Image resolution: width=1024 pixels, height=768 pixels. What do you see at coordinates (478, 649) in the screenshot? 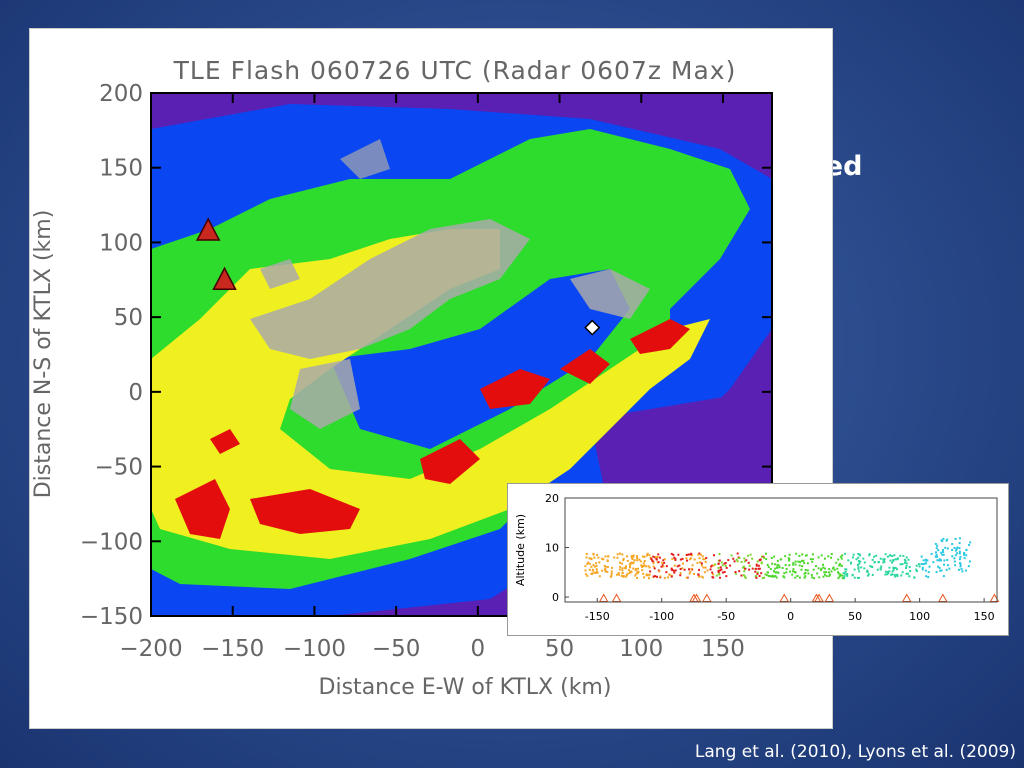
I see `x-tick-label: 0` at bounding box center [478, 649].